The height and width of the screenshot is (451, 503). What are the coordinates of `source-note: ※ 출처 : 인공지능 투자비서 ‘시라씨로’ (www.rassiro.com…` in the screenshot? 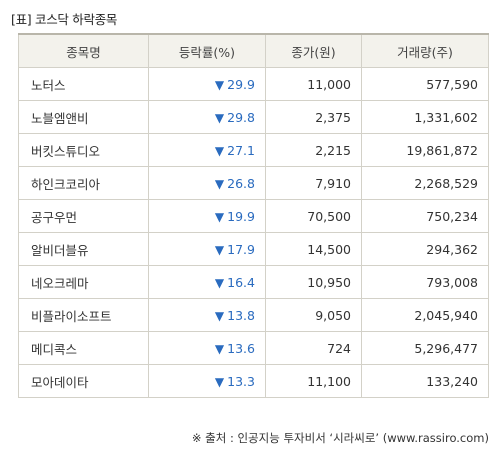 It's located at (340, 438).